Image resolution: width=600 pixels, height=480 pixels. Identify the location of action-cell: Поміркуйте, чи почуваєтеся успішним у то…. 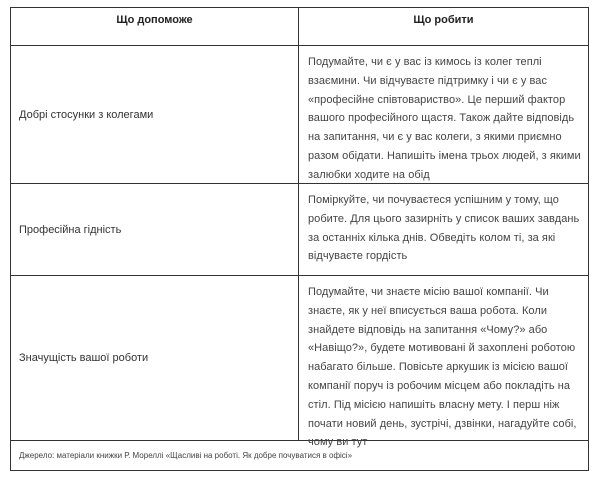
(444, 228).